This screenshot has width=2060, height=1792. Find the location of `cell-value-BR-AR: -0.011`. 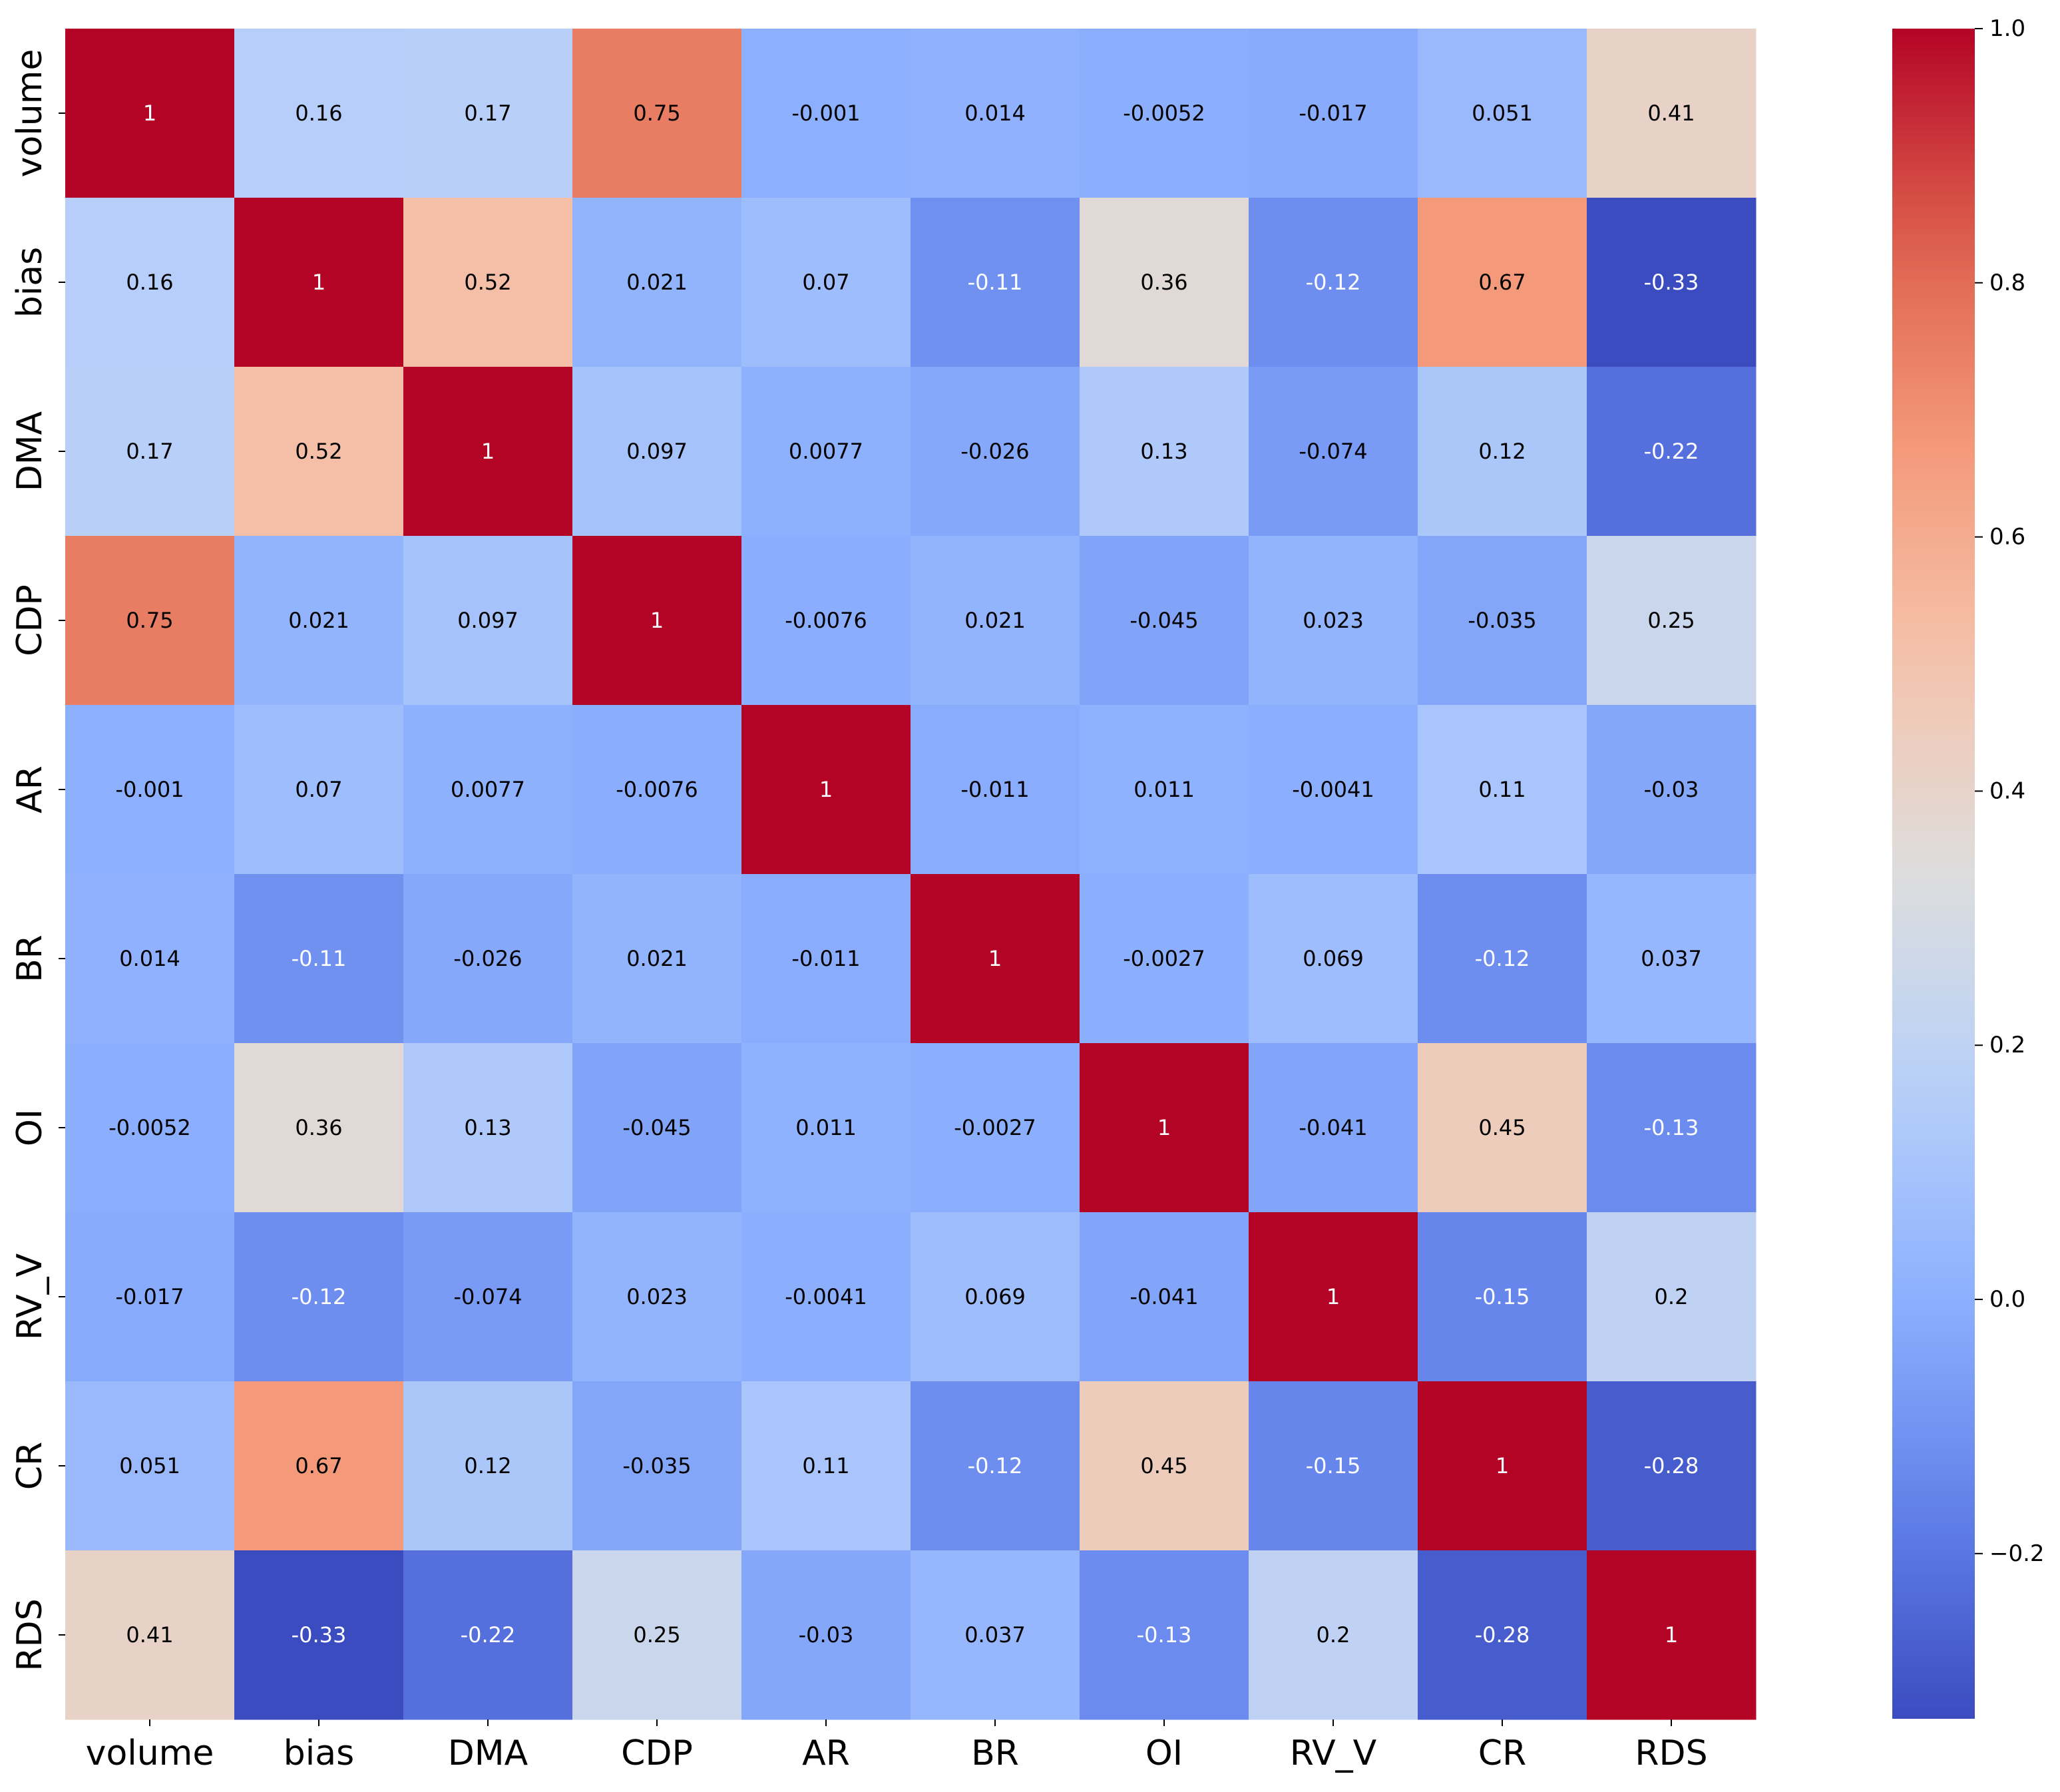

cell-value-BR-AR: -0.011 is located at coordinates (825, 958).